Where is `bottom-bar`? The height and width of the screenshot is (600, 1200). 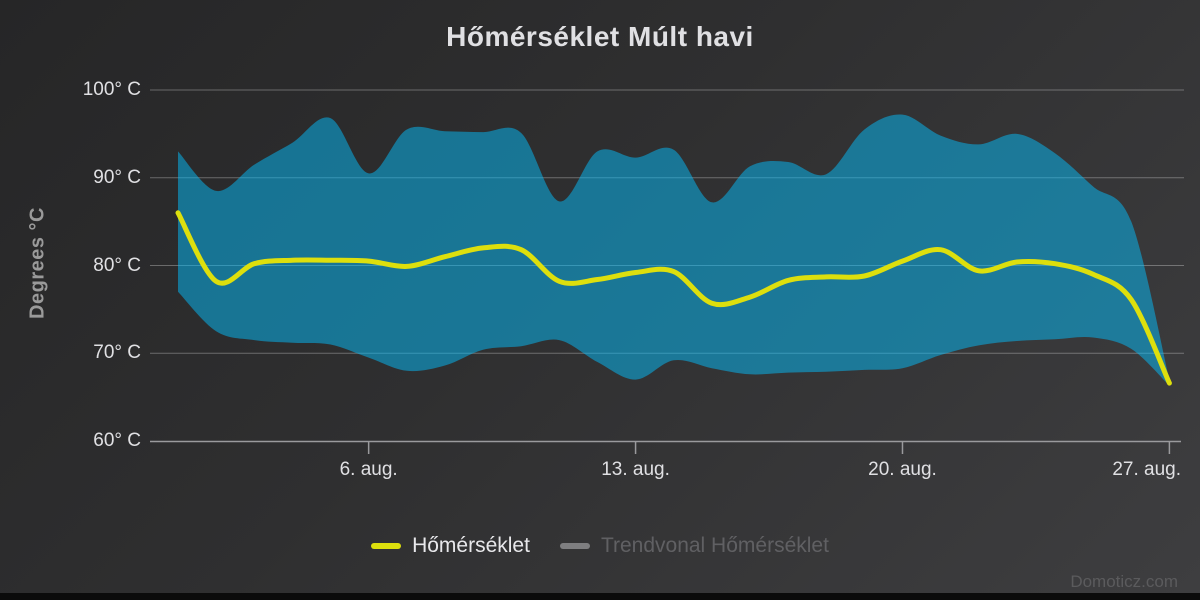 bottom-bar is located at coordinates (600, 596).